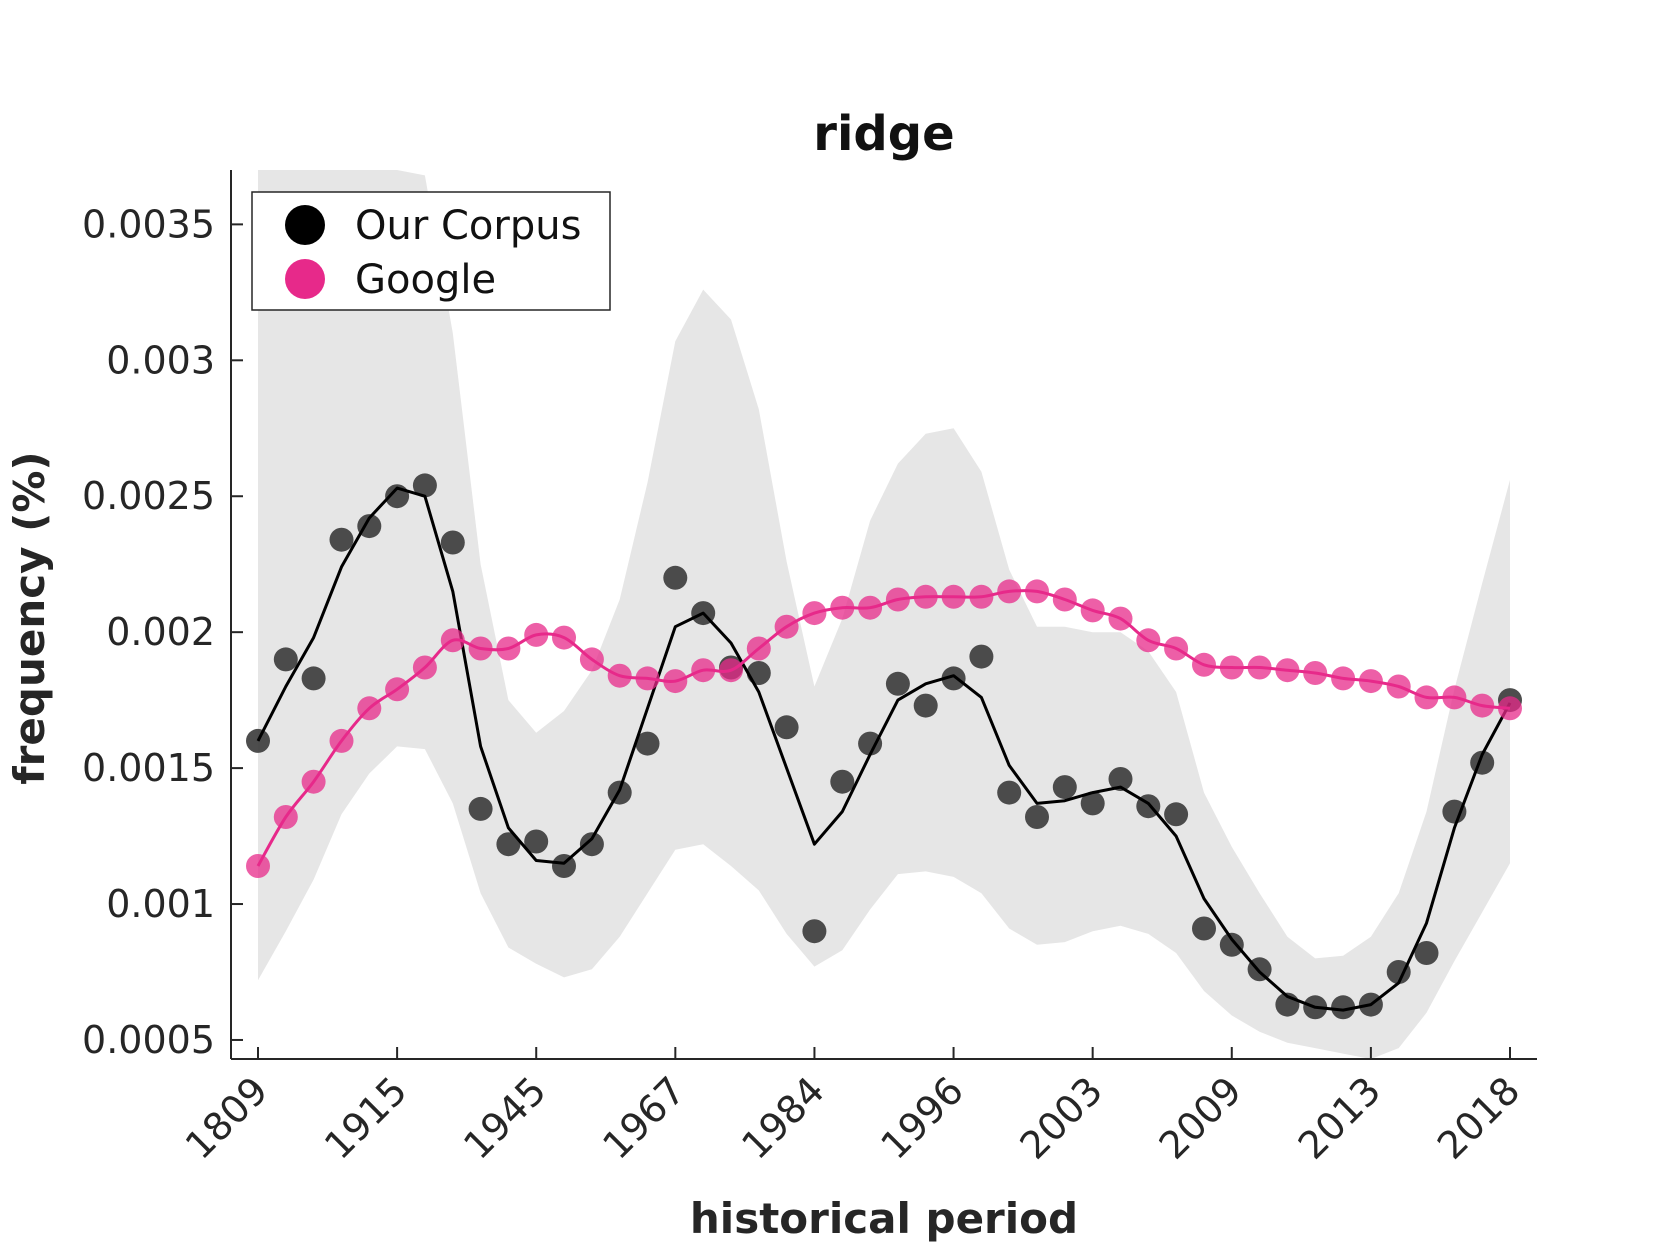 The image size is (1680, 1260). I want to click on legend-label-google: Google, so click(425, 280).